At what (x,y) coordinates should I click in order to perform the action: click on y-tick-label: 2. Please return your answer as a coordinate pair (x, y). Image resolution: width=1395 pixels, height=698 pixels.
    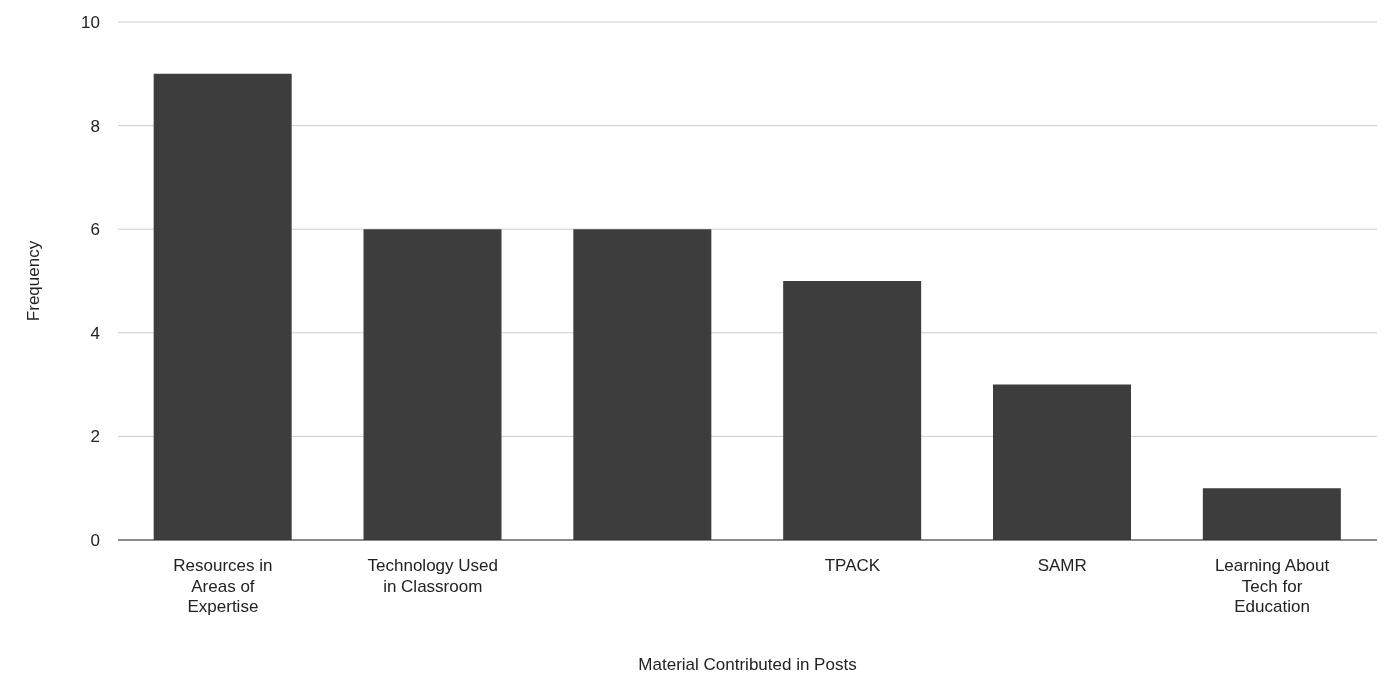
    Looking at the image, I should click on (95, 437).